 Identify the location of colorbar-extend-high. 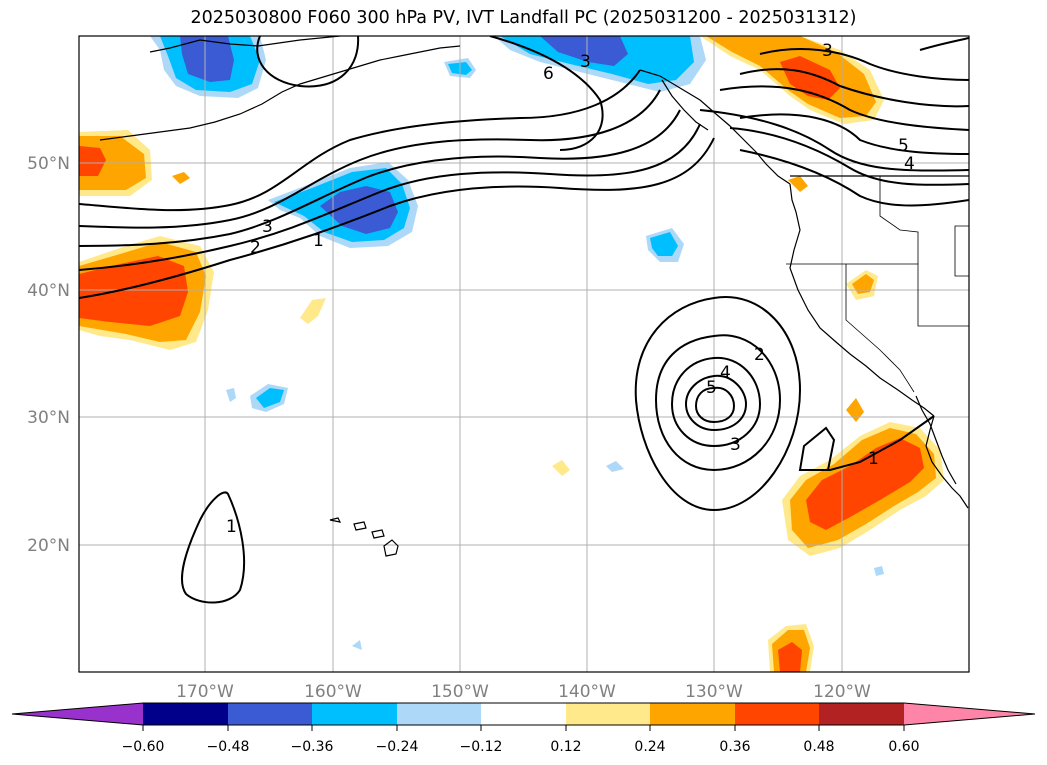
(969, 714).